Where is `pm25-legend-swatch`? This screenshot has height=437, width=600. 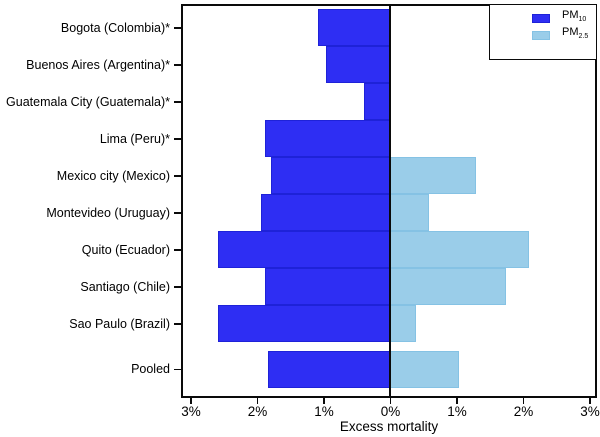
pm25-legend-swatch is located at coordinates (541, 35).